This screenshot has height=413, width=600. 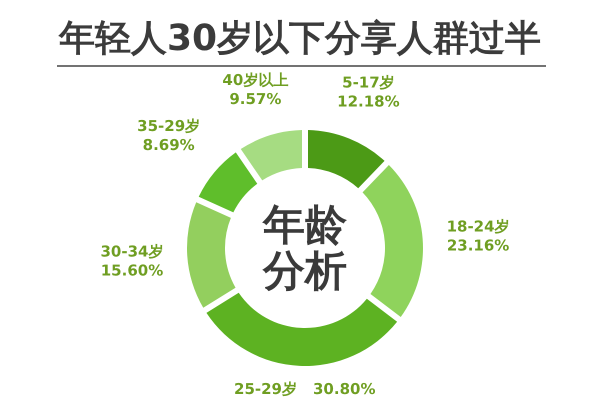 What do you see at coordinates (368, 101) in the screenshot?
I see `data-label: 12.18%` at bounding box center [368, 101].